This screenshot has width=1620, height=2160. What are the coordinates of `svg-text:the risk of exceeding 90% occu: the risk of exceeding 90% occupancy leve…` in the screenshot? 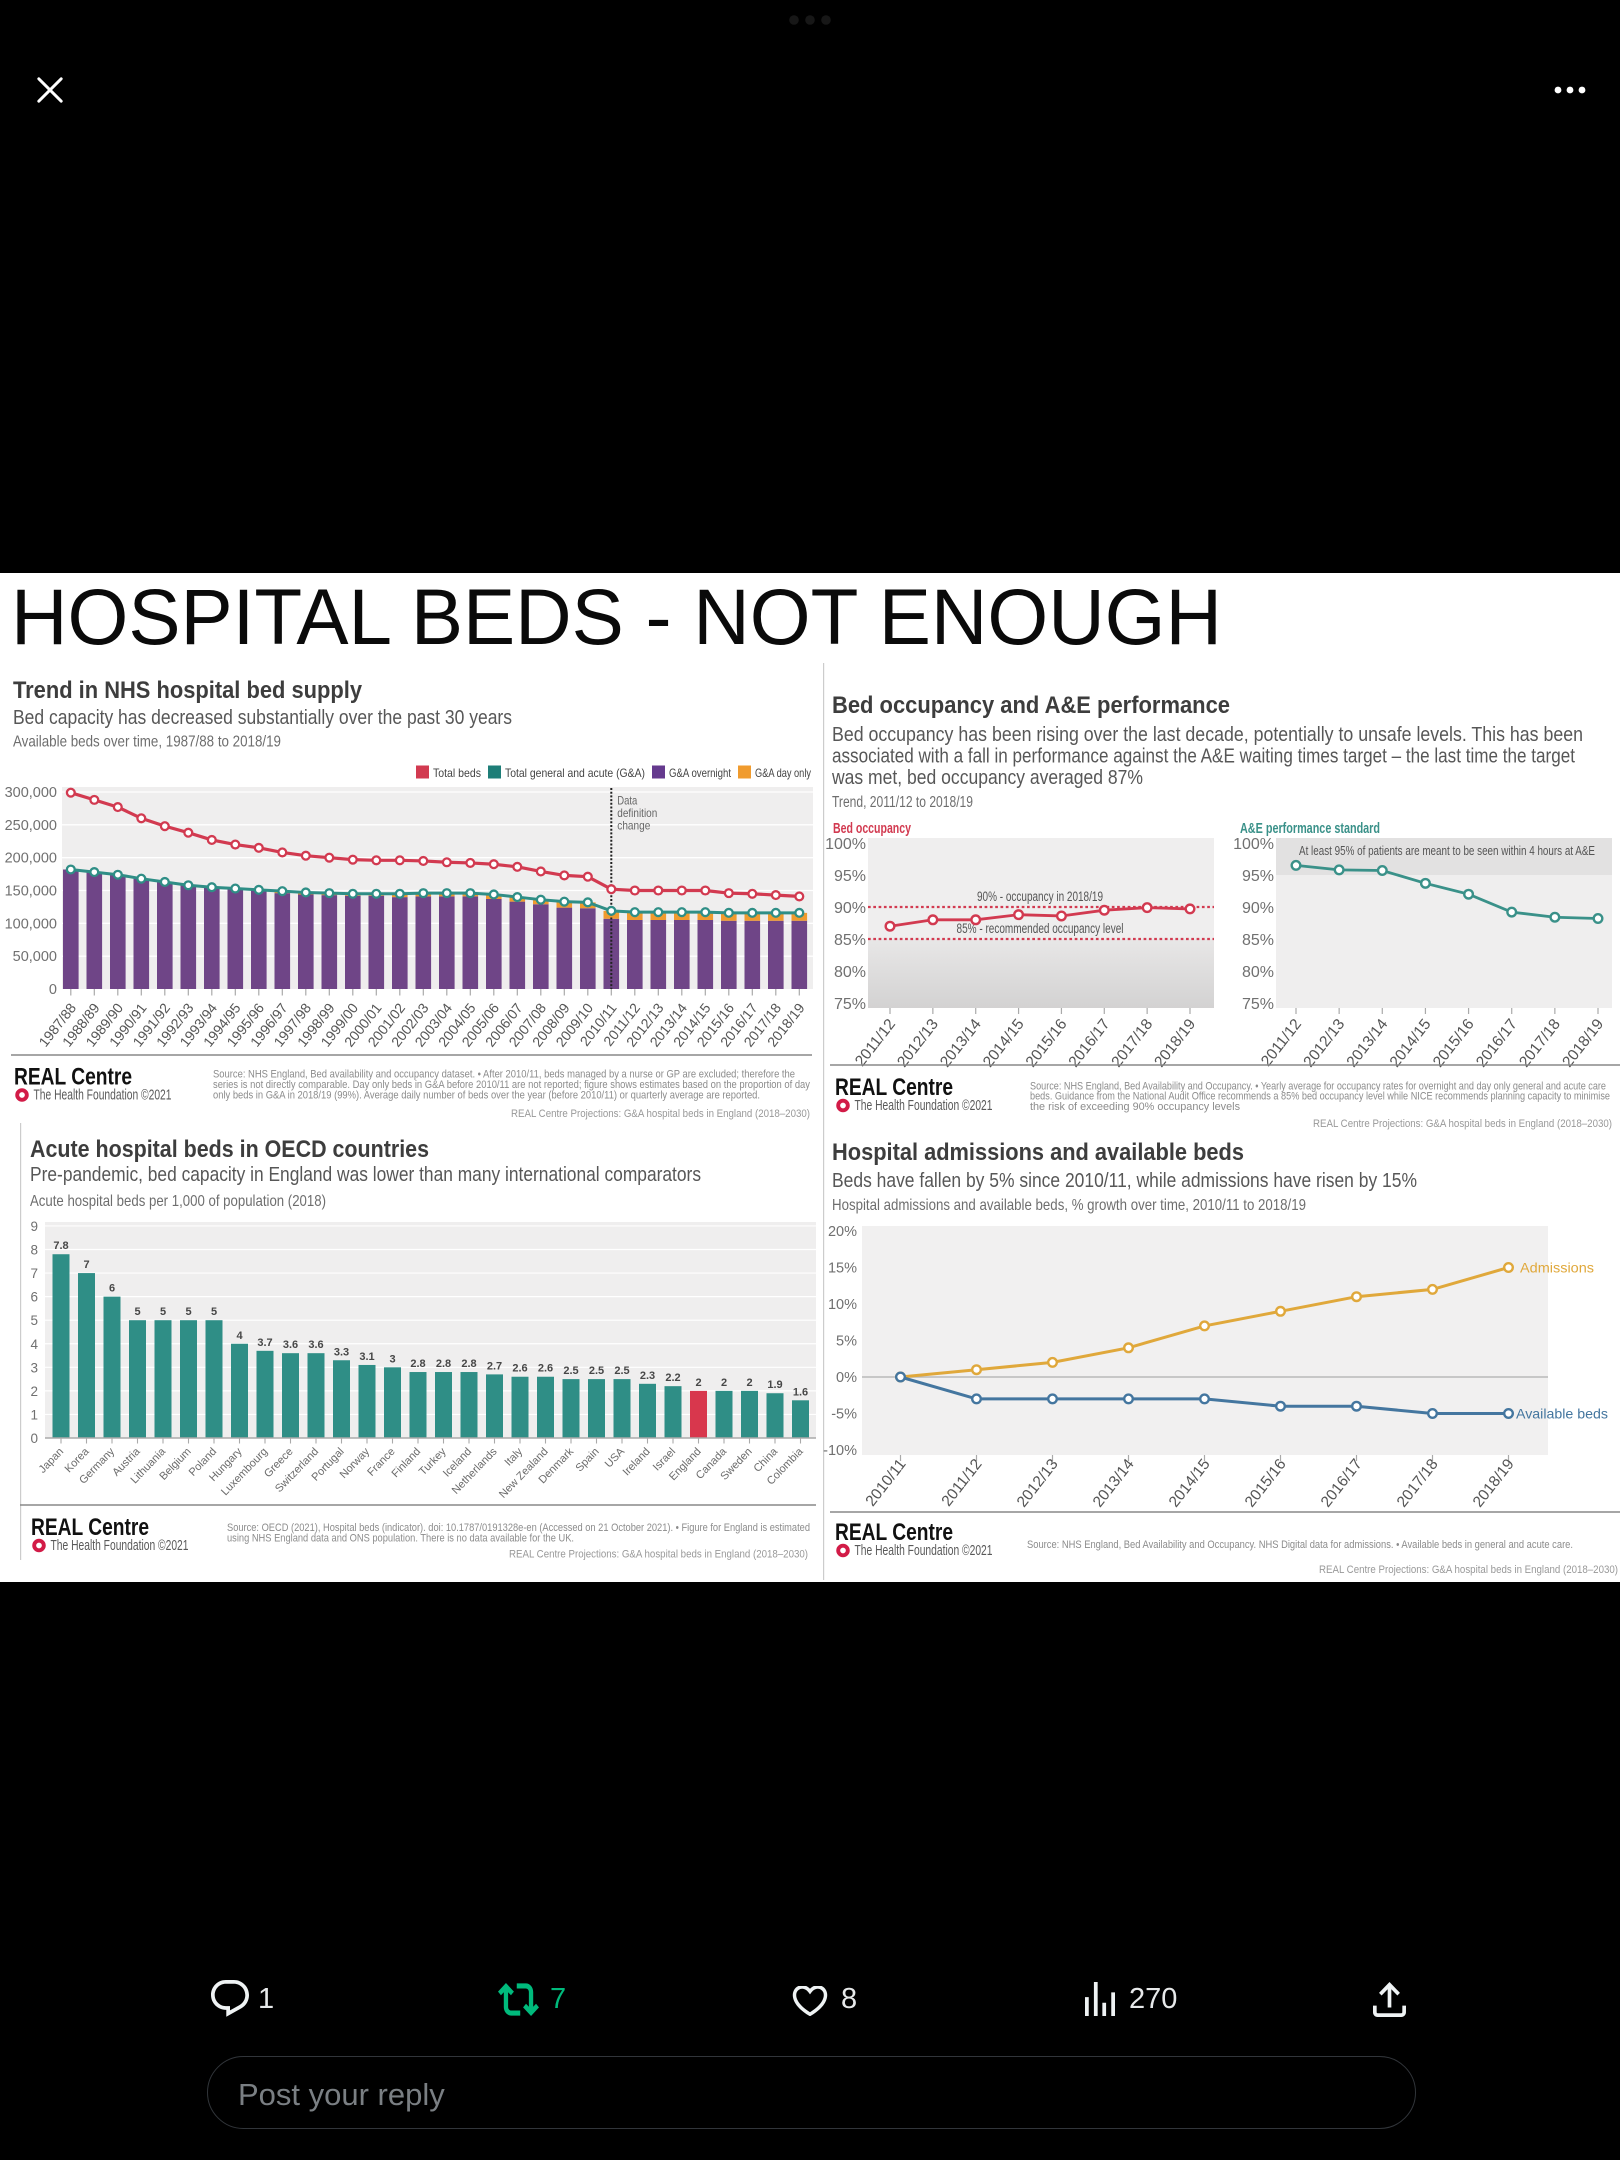 It's located at (1135, 1107).